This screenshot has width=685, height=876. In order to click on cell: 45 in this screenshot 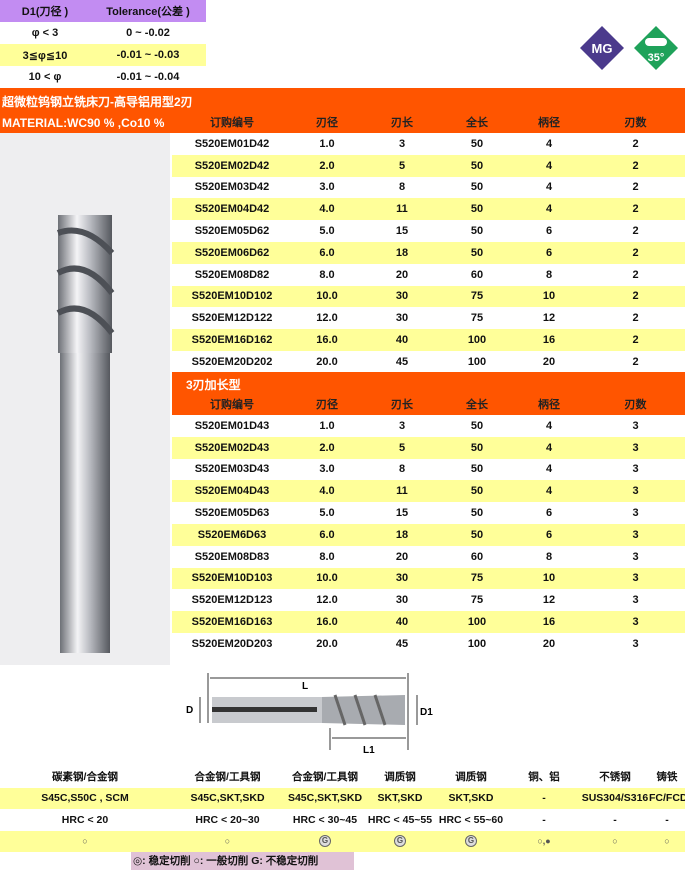, I will do `click(402, 361)`.